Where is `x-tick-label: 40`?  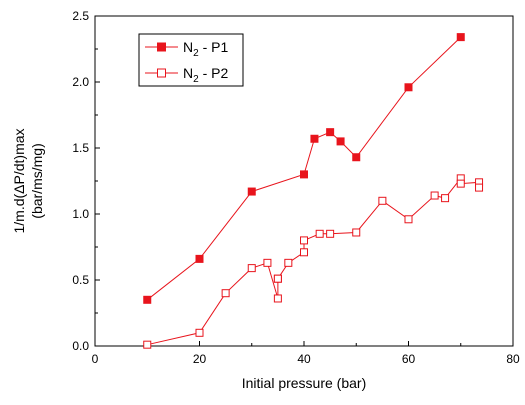
x-tick-label: 40 is located at coordinates (304, 359).